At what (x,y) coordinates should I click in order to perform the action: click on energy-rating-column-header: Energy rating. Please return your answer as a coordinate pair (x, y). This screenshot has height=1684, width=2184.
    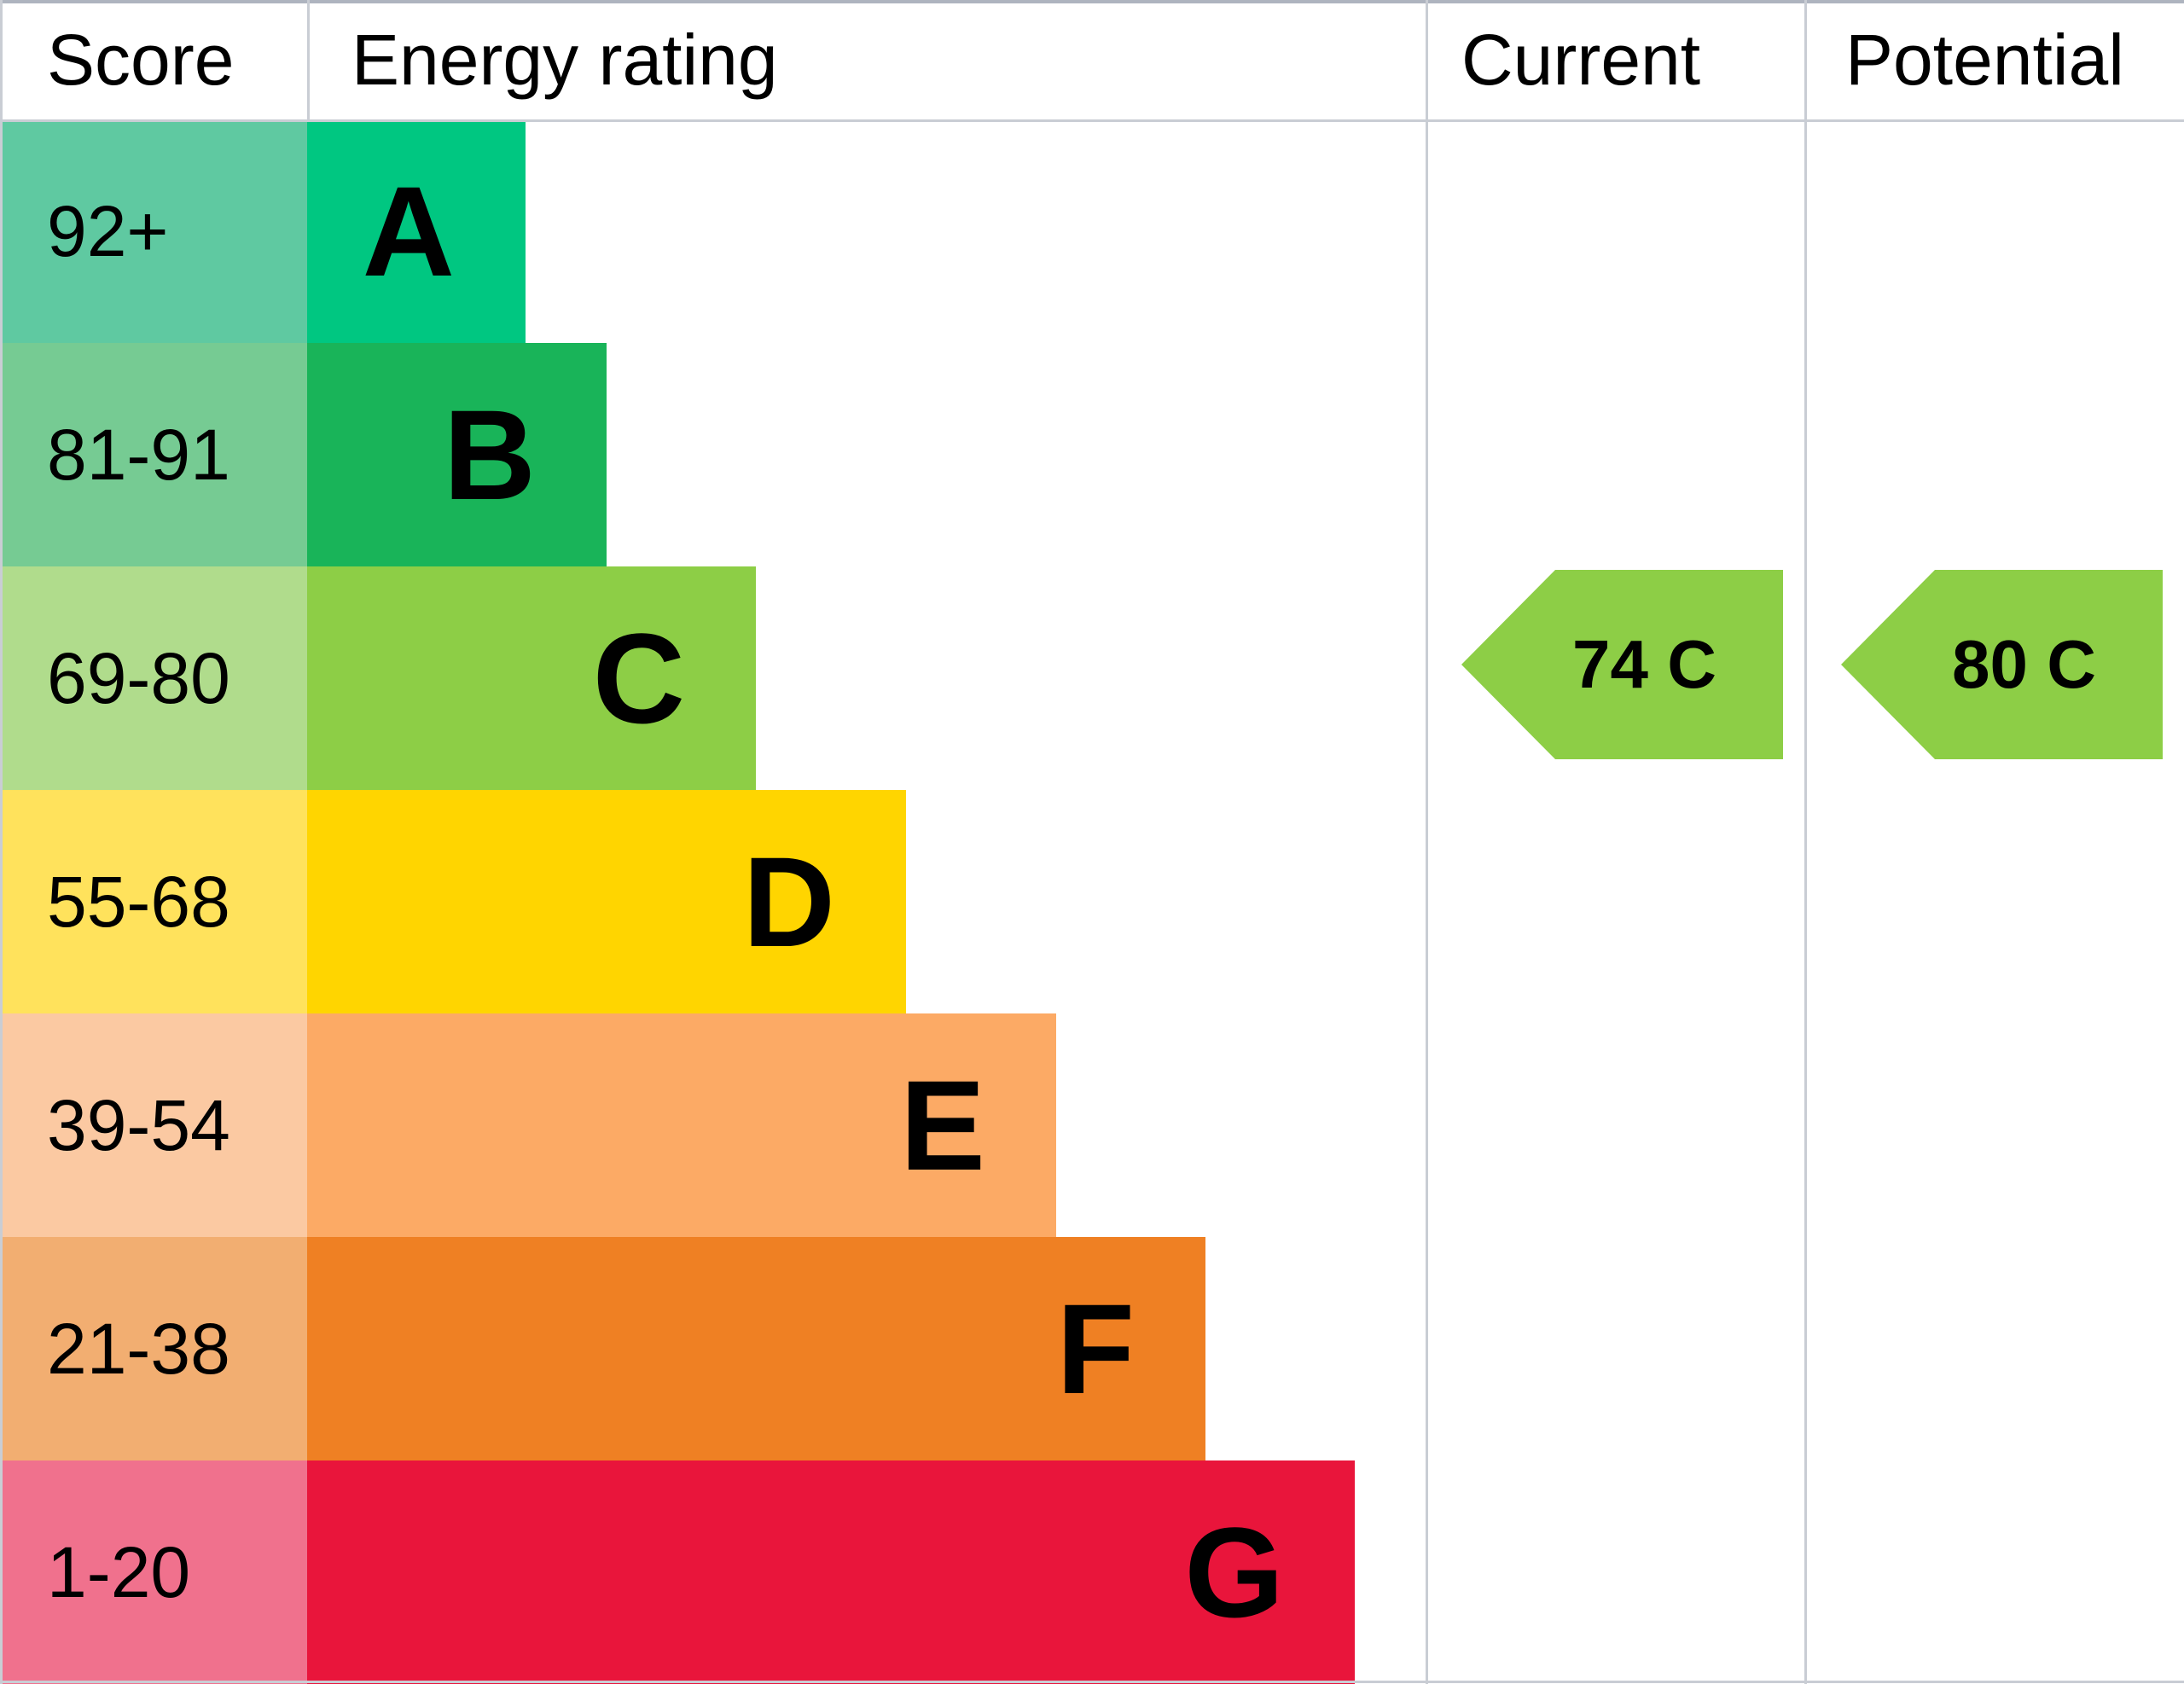
    Looking at the image, I should click on (564, 59).